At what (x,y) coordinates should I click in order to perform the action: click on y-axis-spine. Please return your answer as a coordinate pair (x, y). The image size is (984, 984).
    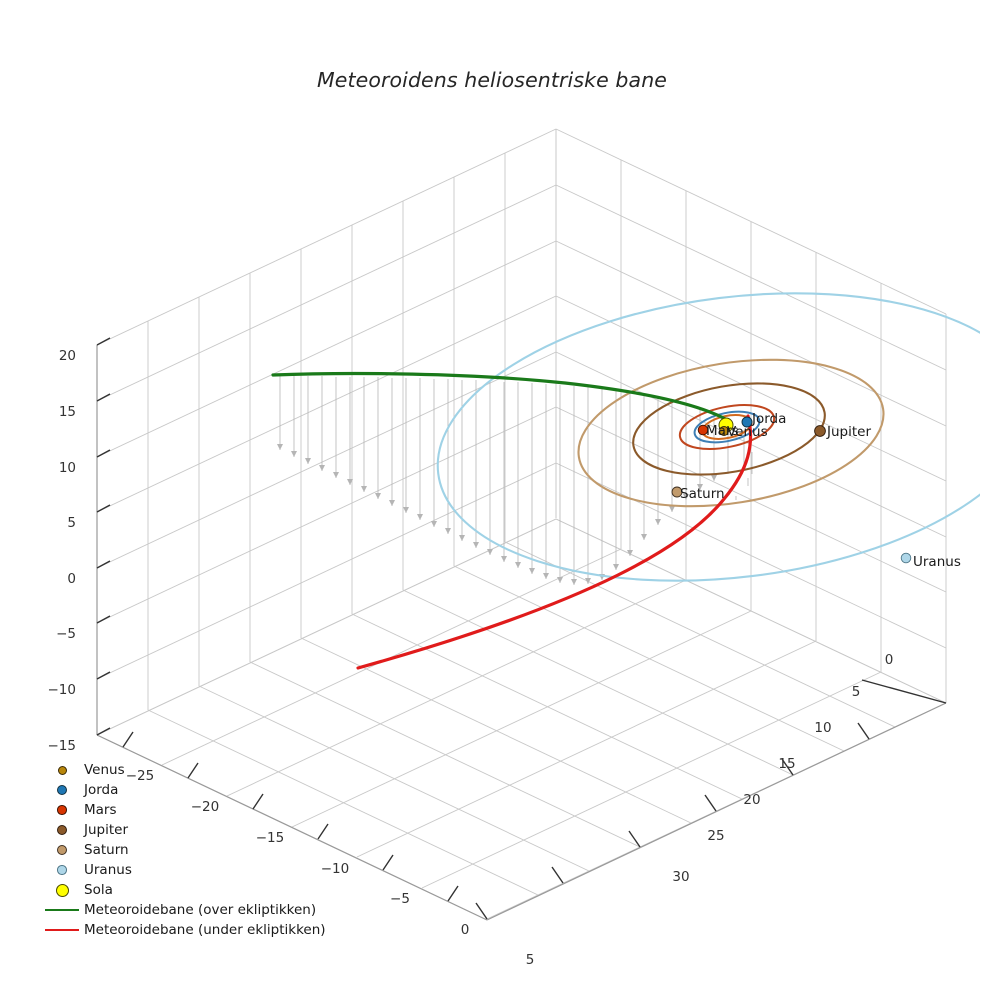
    Looking at the image, I should click on (716, 811).